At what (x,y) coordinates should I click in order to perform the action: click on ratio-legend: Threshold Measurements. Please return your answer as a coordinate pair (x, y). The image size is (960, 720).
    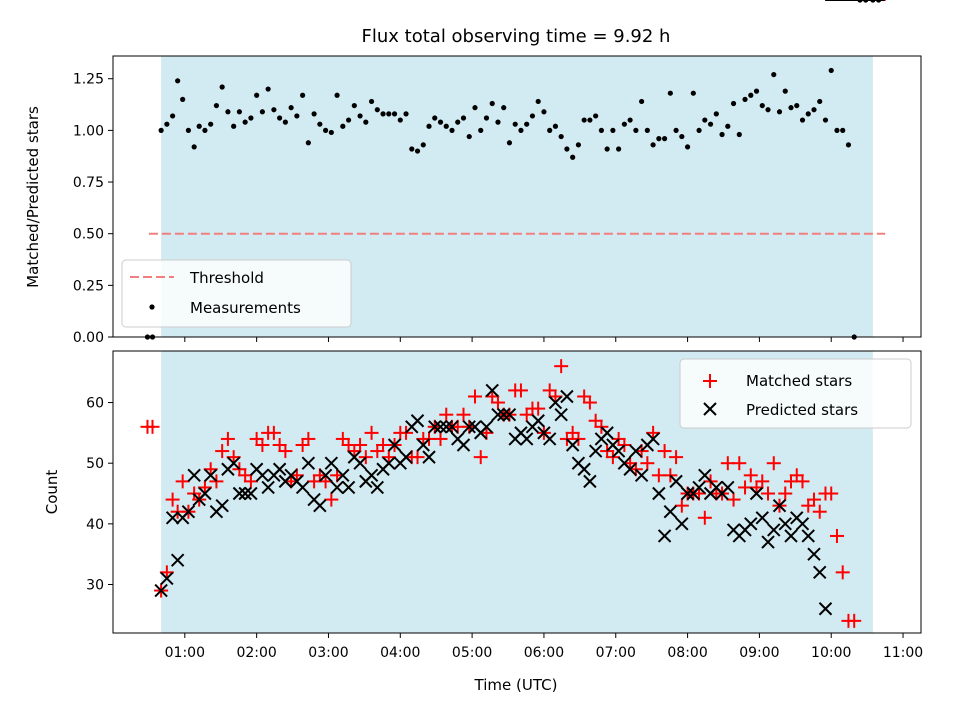
    Looking at the image, I should click on (236, 293).